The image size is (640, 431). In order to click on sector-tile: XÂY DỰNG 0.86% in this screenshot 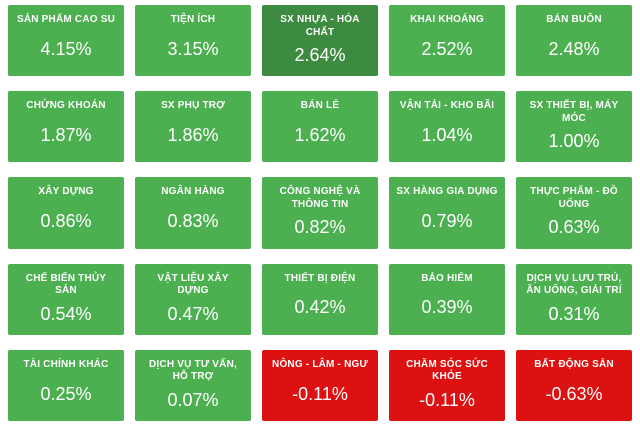, I will do `click(66, 213)`.